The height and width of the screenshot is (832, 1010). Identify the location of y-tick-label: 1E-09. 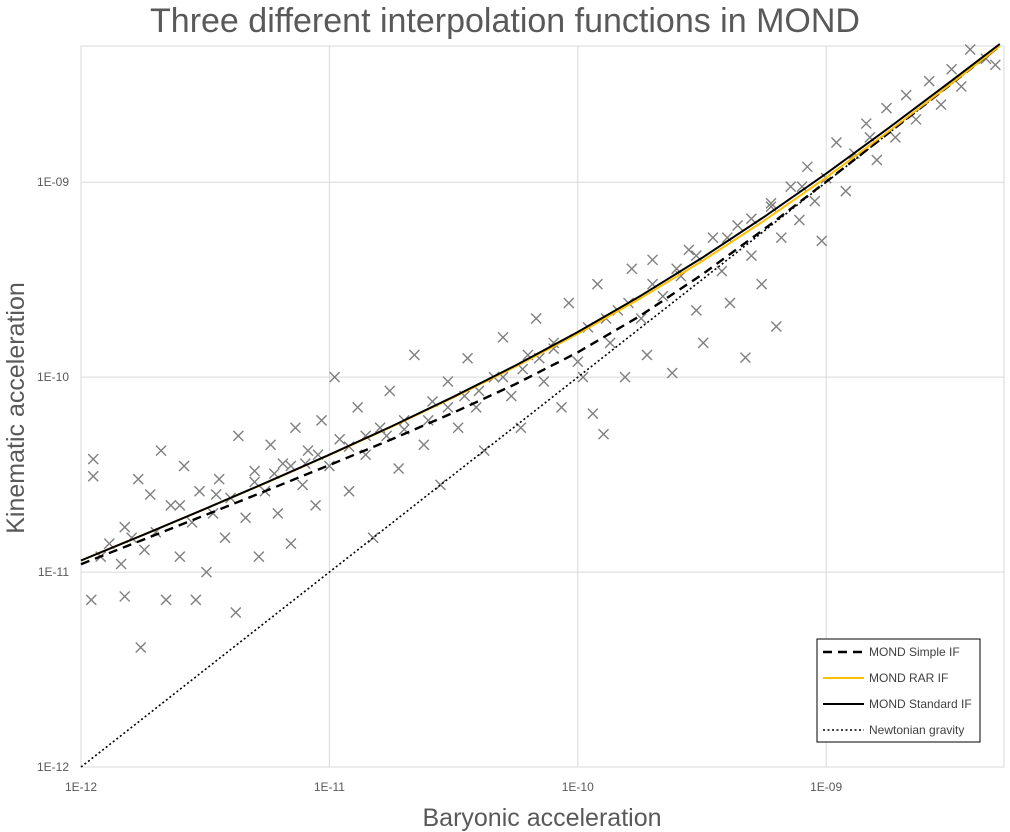
(53, 182).